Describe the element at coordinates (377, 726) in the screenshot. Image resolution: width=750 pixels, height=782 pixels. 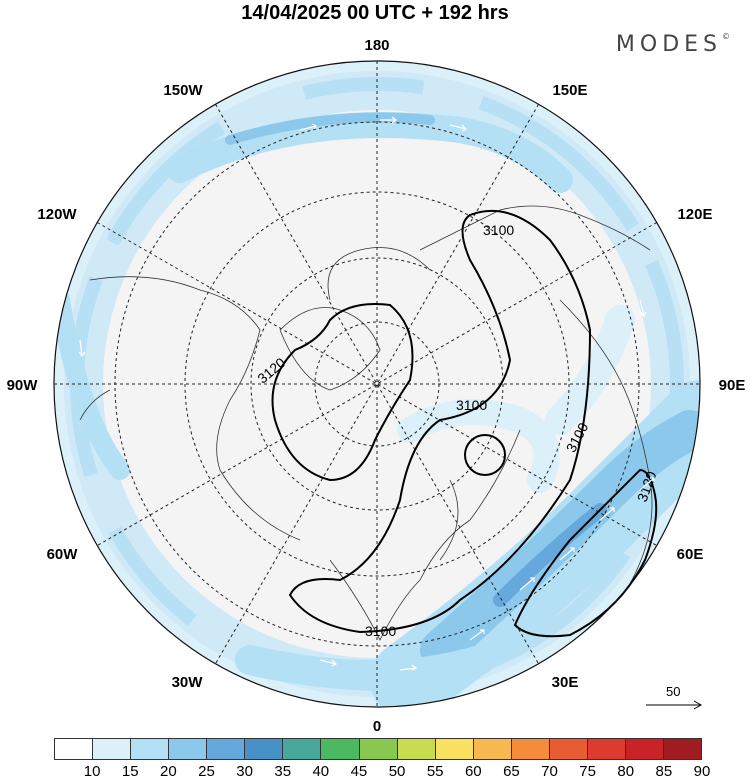
I see `lon-label: 0` at that location.